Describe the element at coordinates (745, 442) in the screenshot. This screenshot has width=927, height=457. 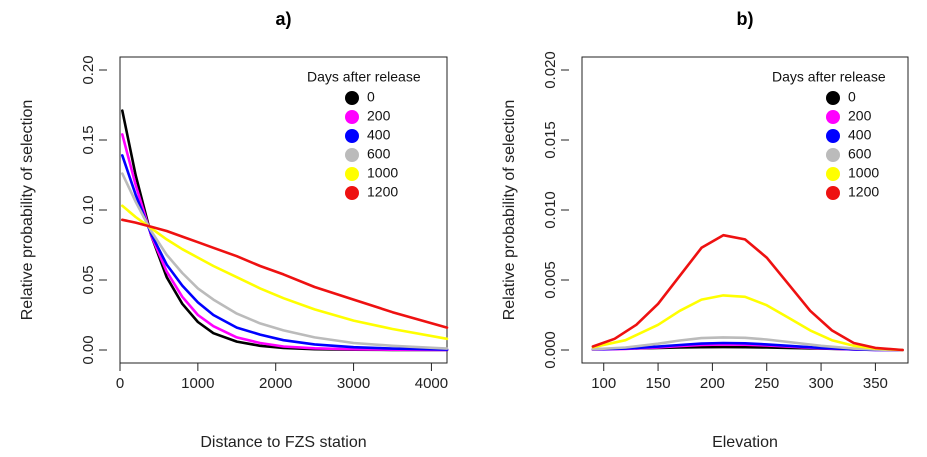
I see `panel-b-x-axis-label: Elevation` at that location.